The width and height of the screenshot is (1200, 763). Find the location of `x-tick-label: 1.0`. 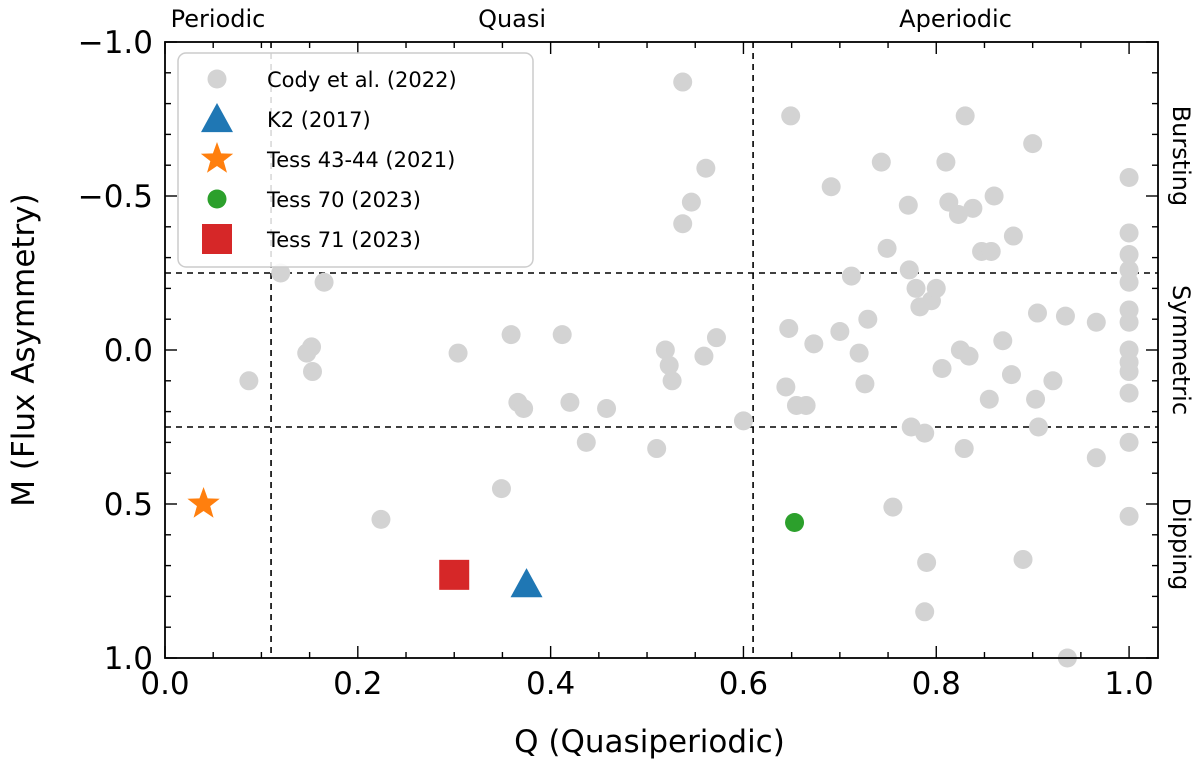

x-tick-label: 1.0 is located at coordinates (1128, 684).